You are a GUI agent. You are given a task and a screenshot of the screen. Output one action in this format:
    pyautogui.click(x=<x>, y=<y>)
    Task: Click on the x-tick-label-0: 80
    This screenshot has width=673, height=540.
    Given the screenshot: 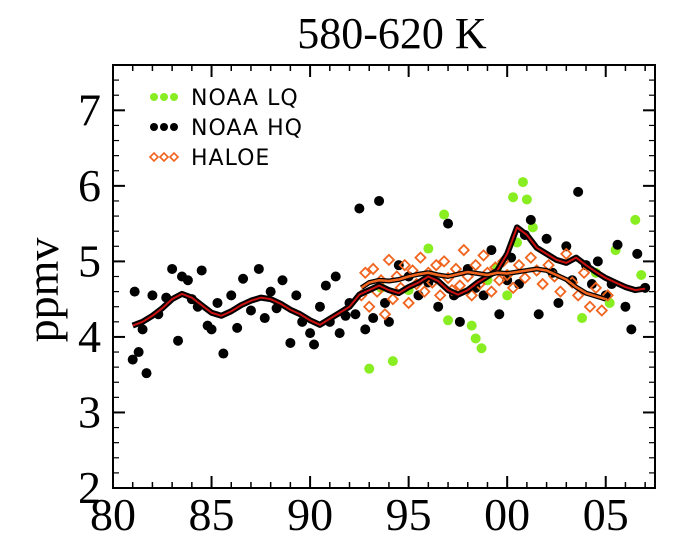 What is the action you would take?
    pyautogui.click(x=113, y=514)
    